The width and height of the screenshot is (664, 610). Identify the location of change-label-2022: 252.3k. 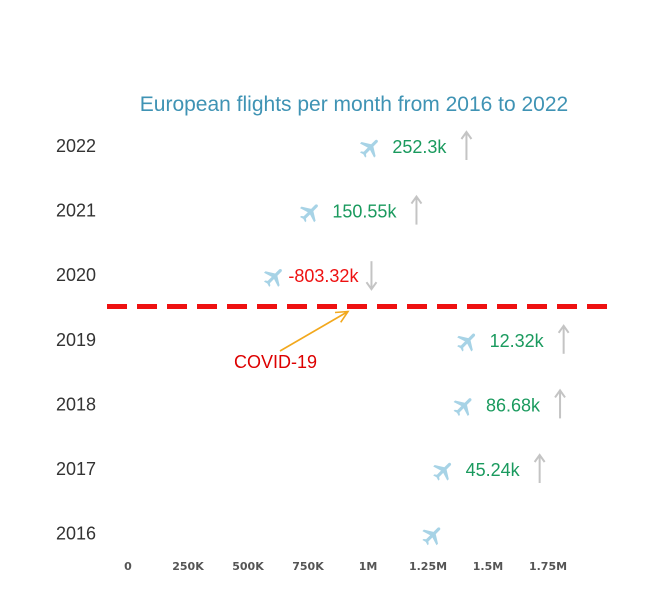
(419, 147).